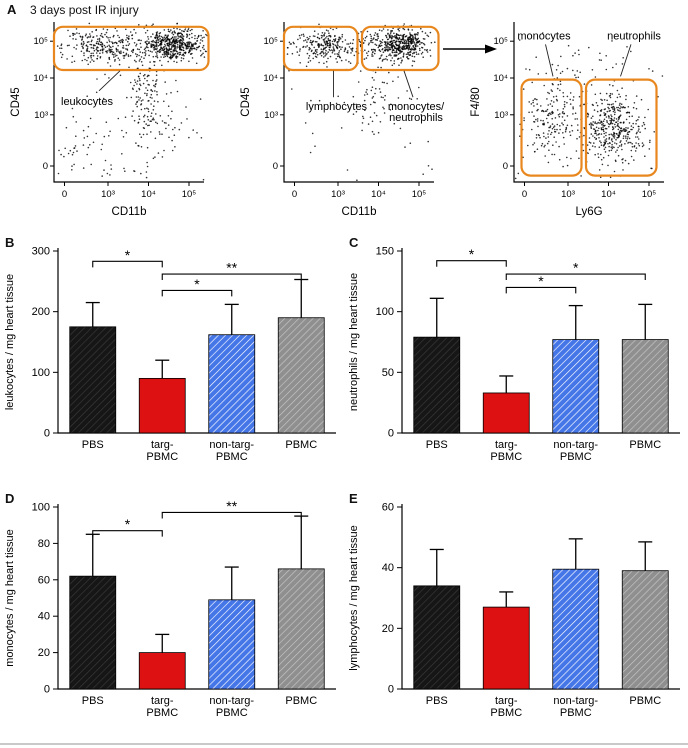 Image resolution: width=688 pixels, height=748 pixels. I want to click on significance-stars: **, so click(231, 506).